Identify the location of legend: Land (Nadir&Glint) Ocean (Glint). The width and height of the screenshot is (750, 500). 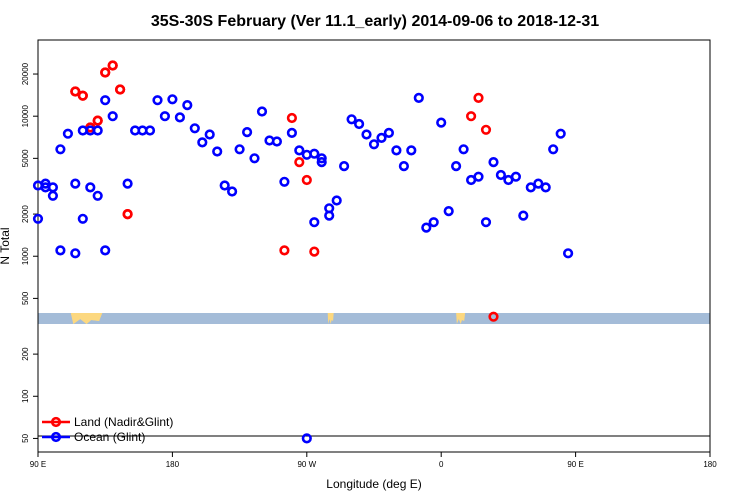
(107, 429).